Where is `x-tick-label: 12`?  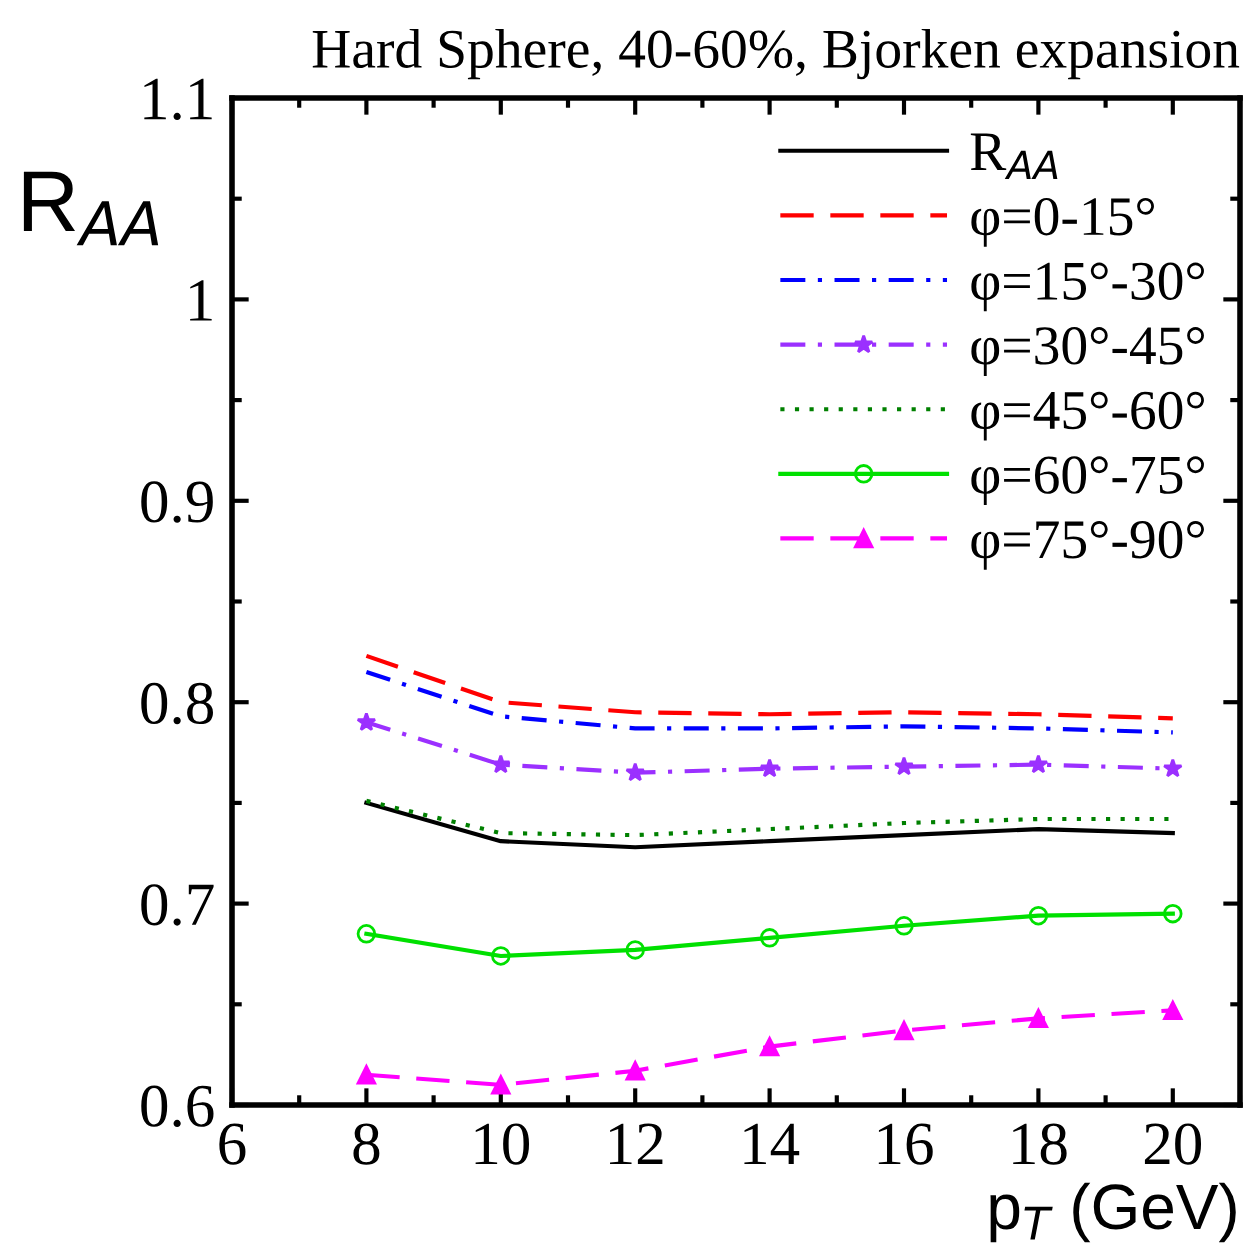 x-tick-label: 12 is located at coordinates (636, 1144).